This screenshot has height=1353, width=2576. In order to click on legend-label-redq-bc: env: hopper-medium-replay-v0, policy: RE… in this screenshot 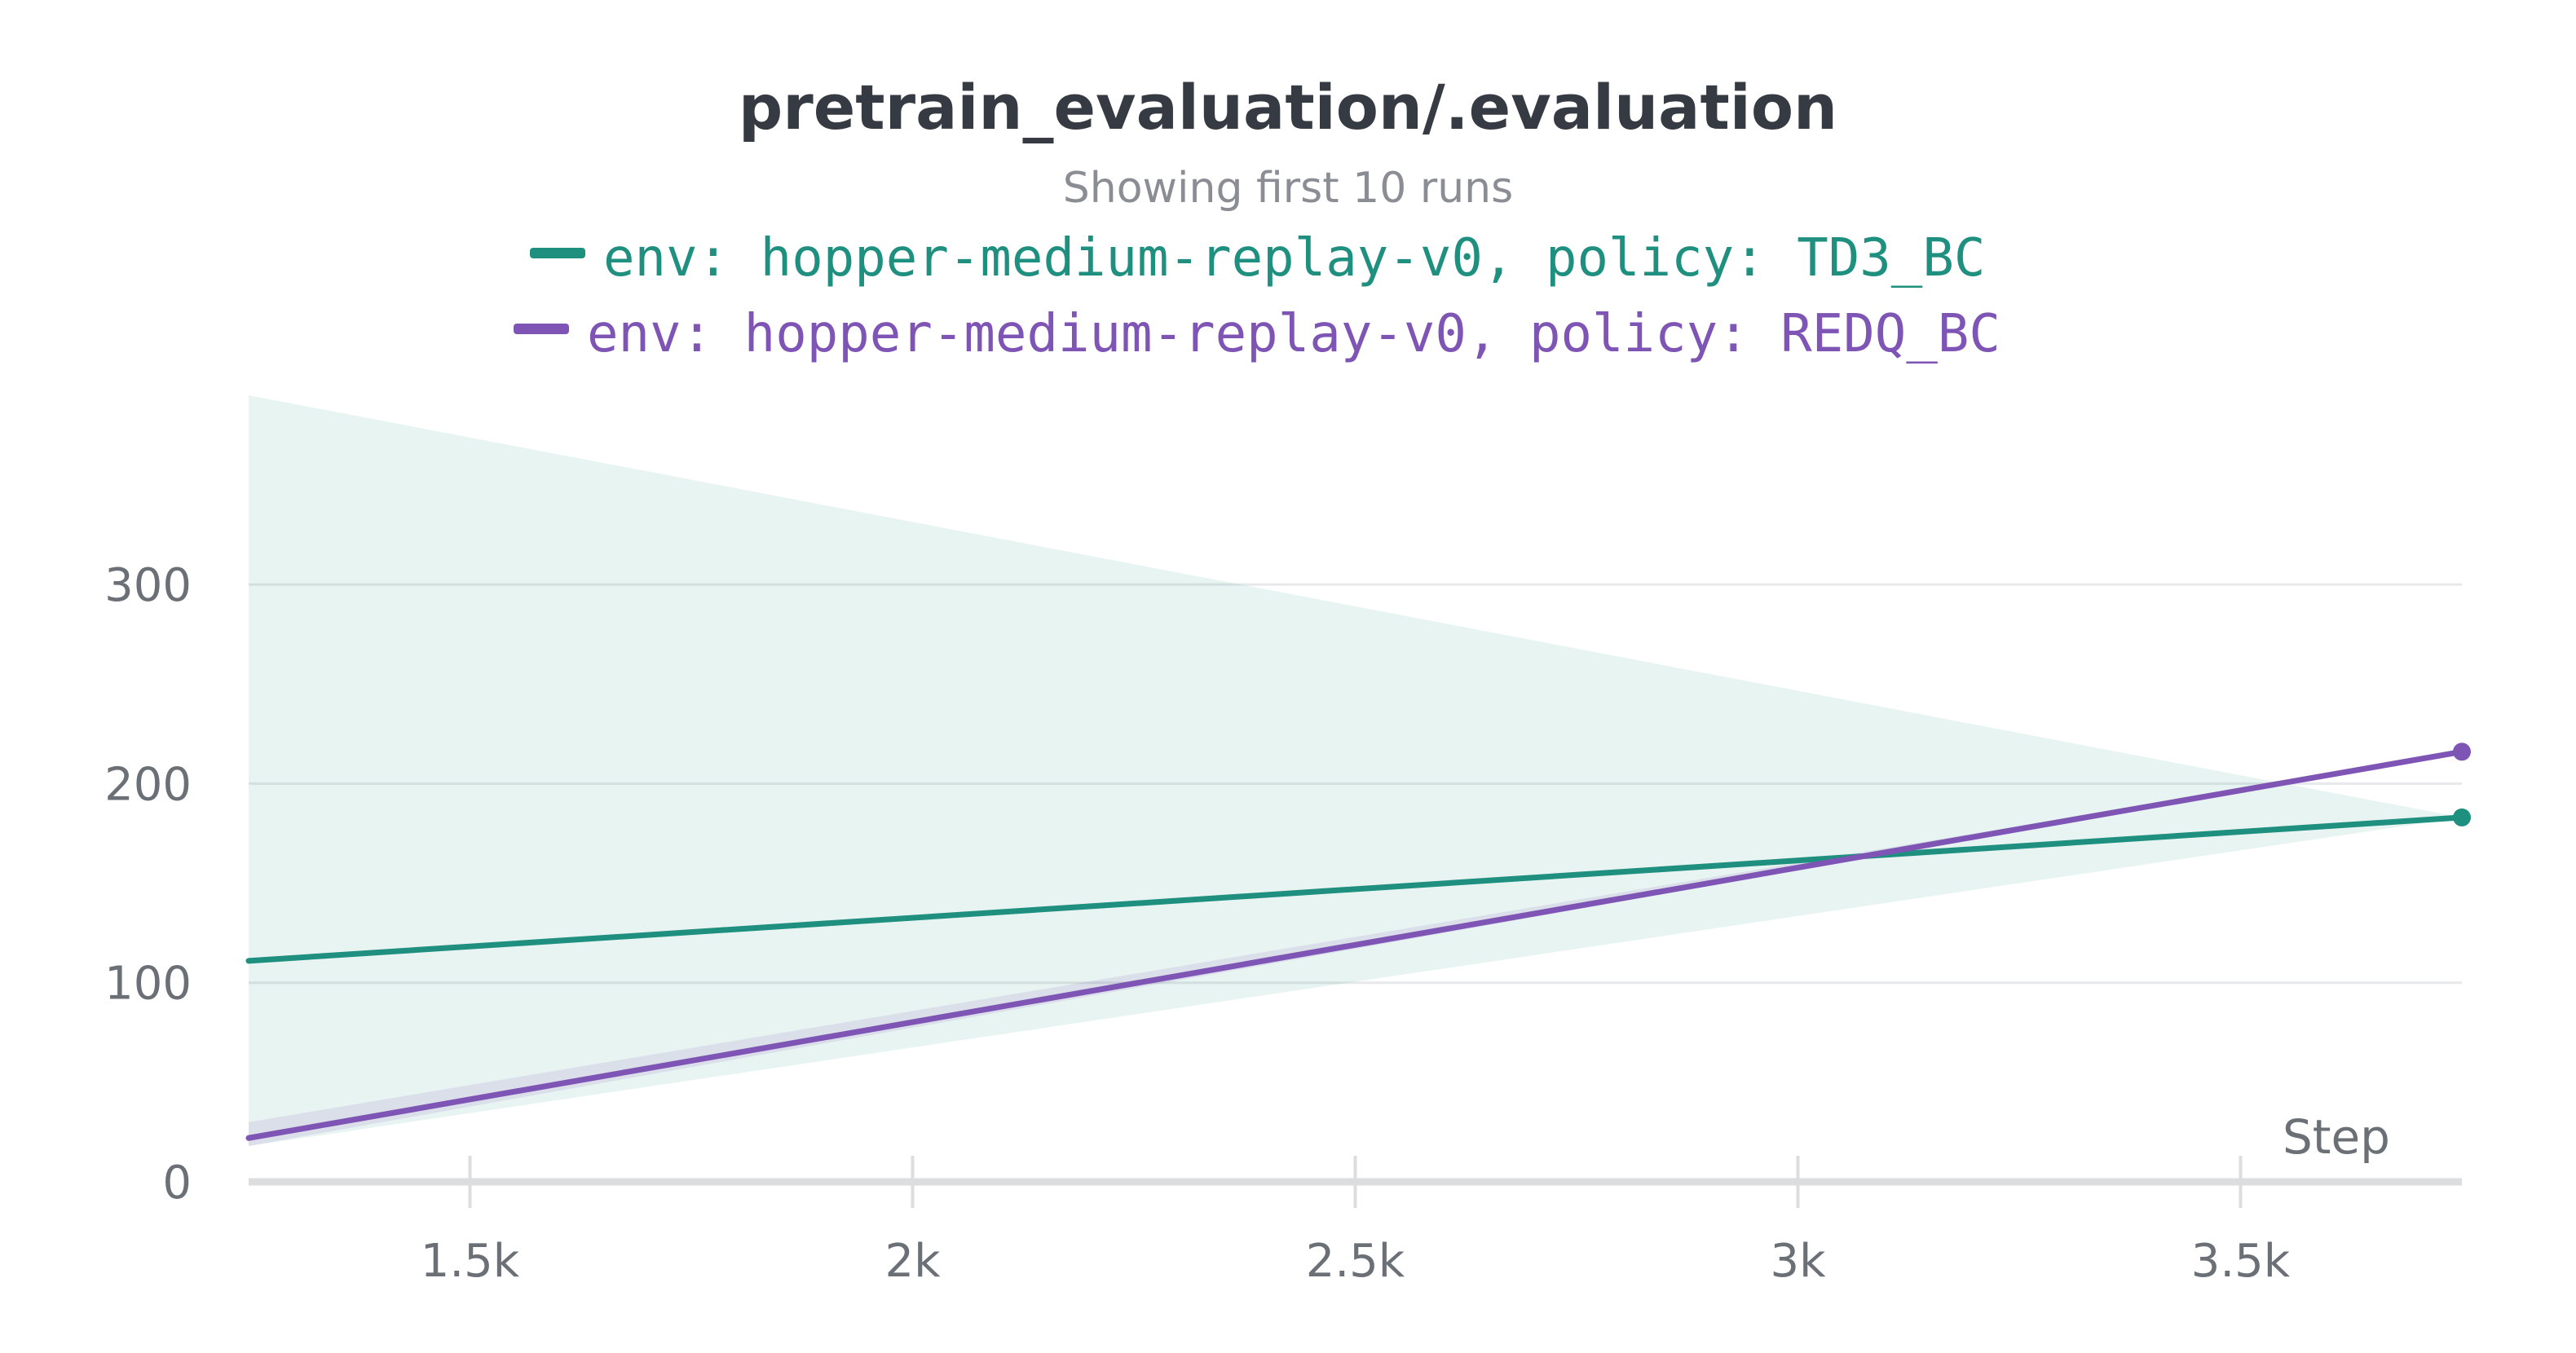, I will do `click(1293, 334)`.